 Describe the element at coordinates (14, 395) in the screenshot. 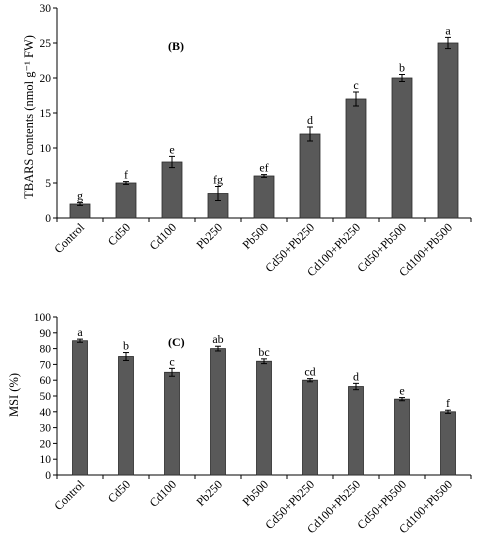

I see `y-axis-title-c: MSI (%)` at that location.